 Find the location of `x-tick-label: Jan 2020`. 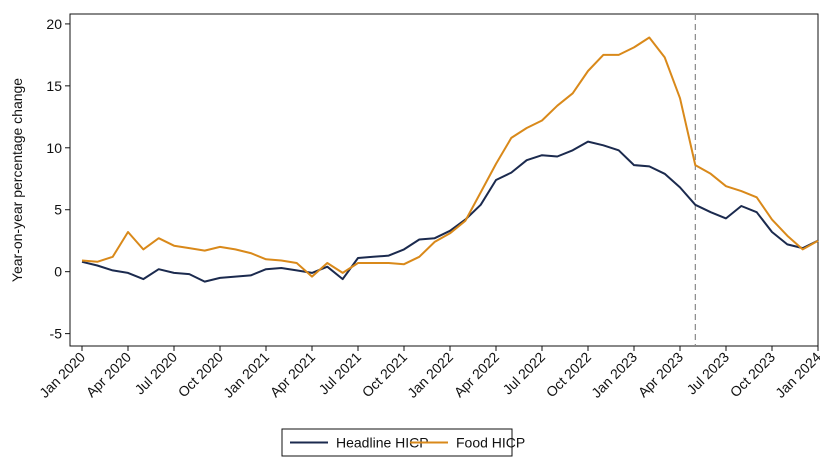

x-tick-label: Jan 2020 is located at coordinates (62, 375).